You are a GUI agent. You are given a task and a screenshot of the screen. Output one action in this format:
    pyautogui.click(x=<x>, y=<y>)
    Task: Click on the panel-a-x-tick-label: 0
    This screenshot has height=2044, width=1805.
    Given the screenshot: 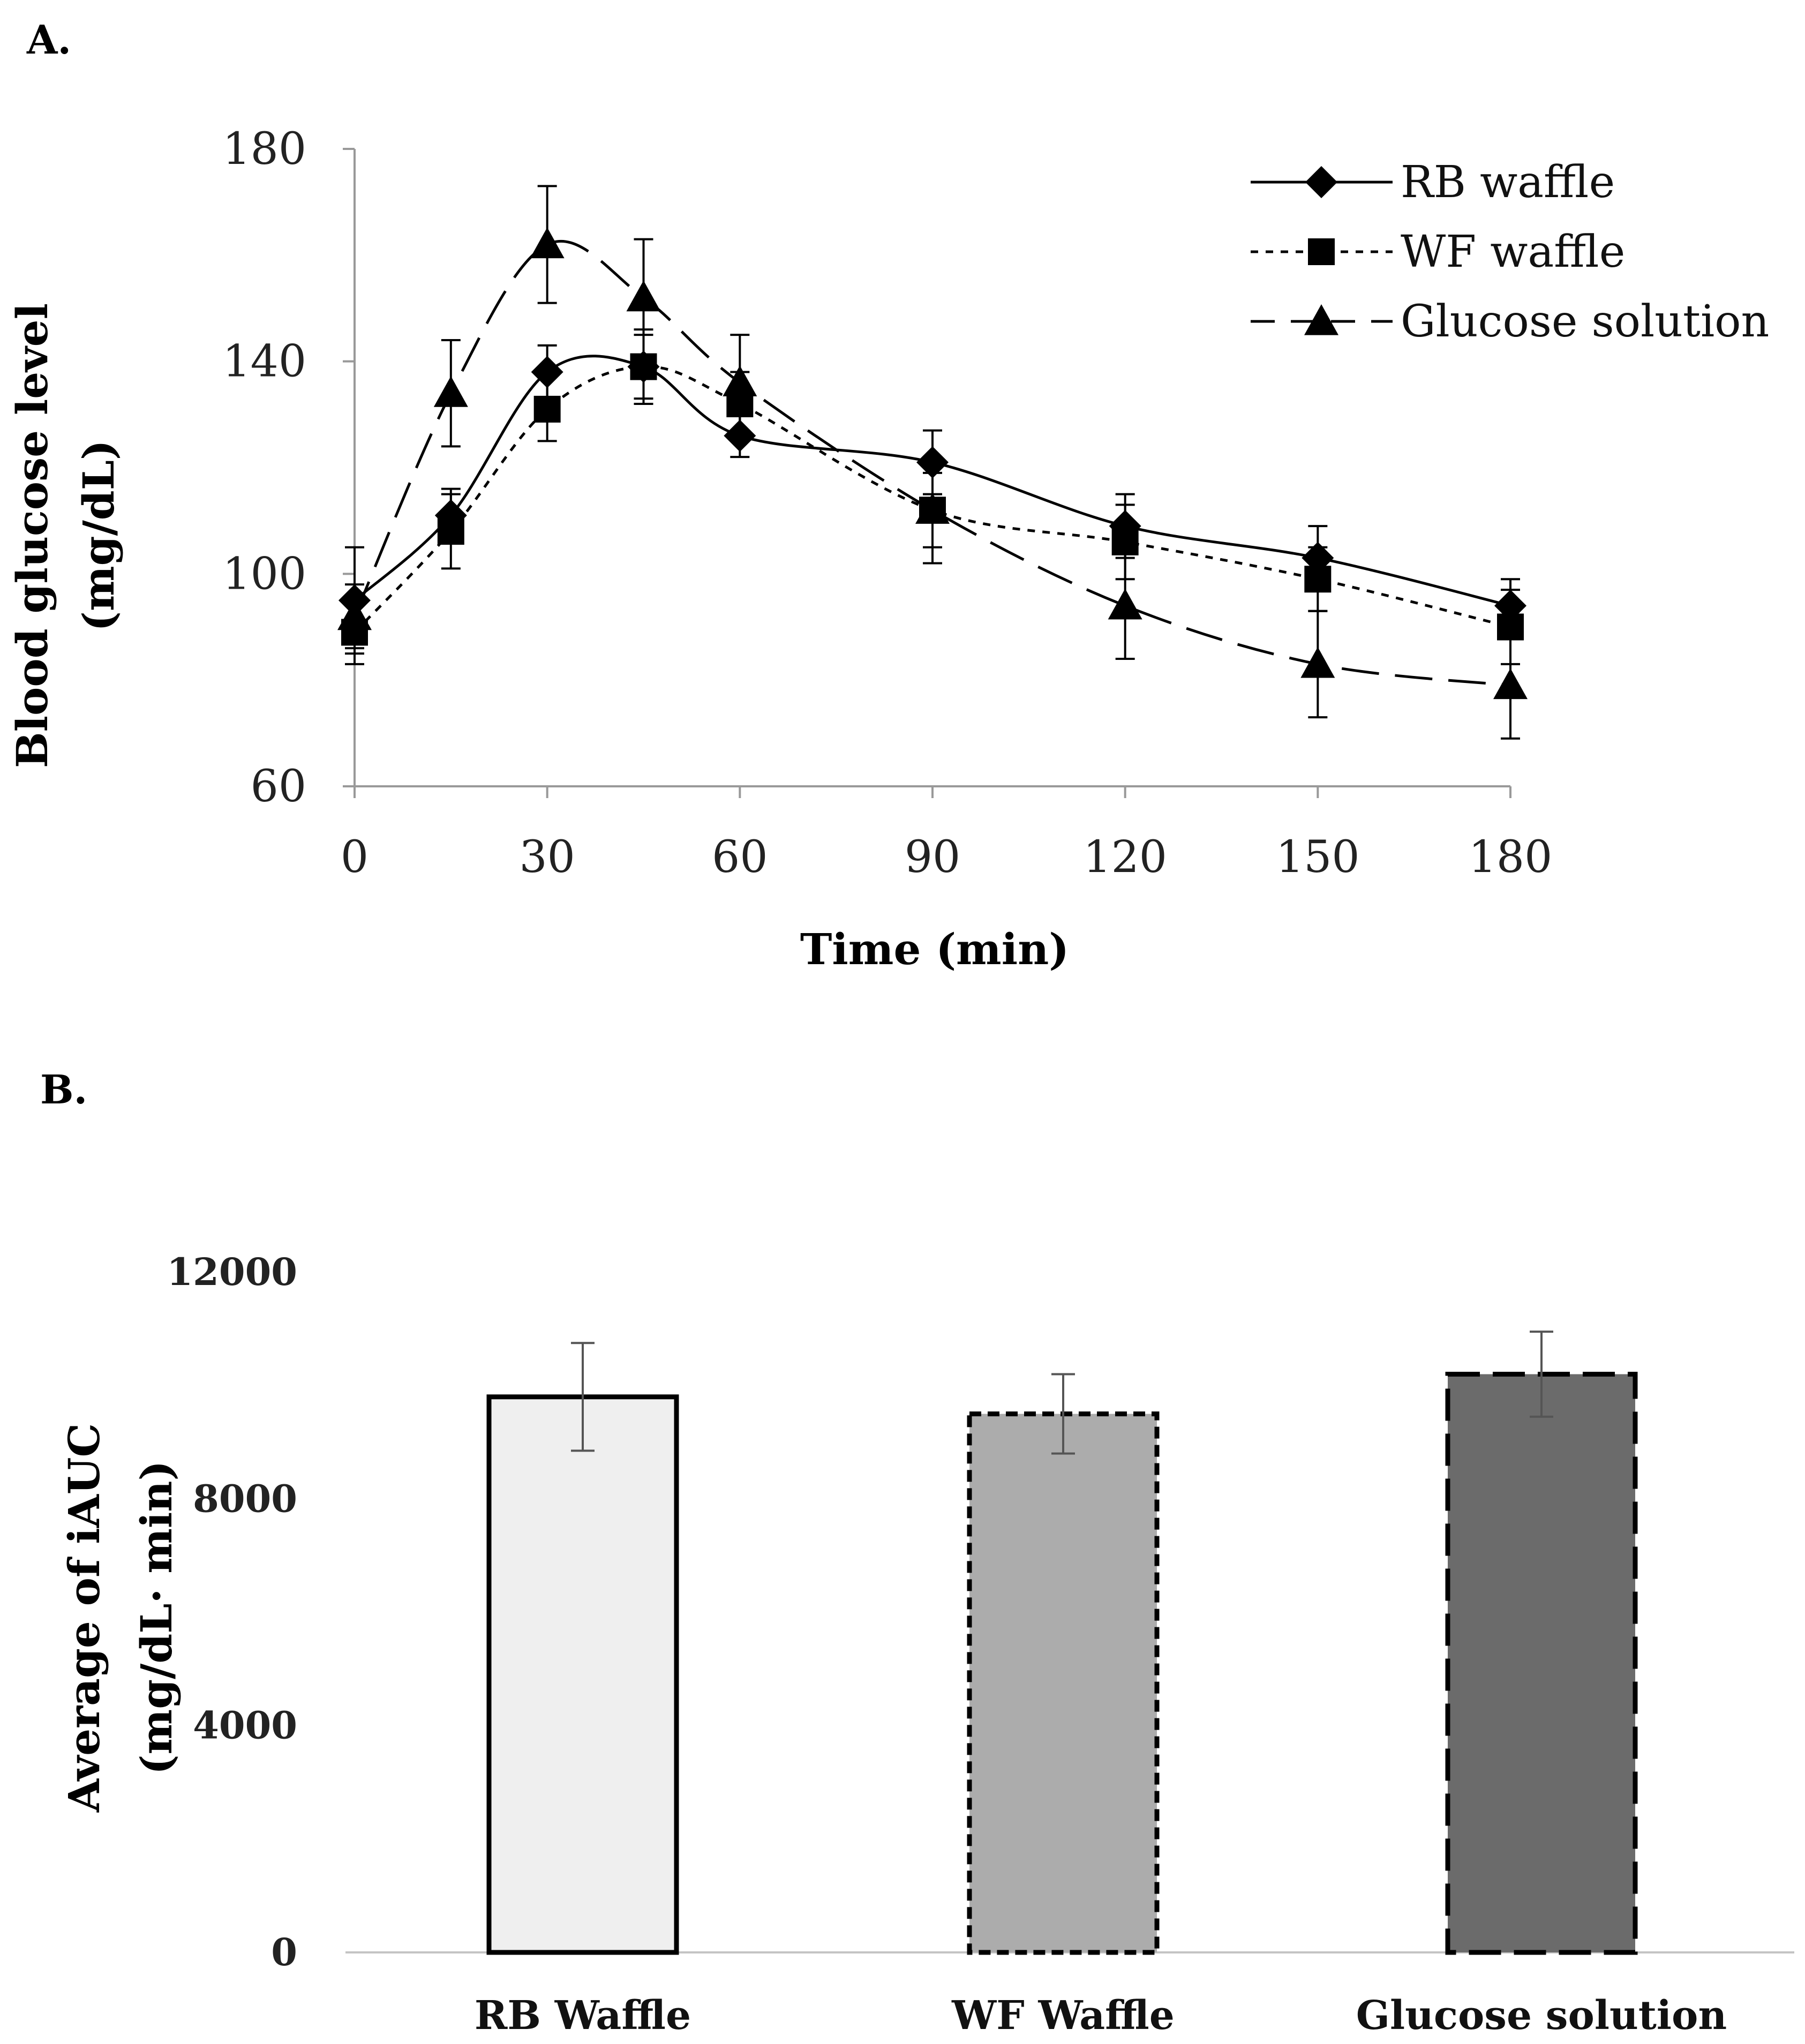 What is the action you would take?
    pyautogui.click(x=354, y=857)
    